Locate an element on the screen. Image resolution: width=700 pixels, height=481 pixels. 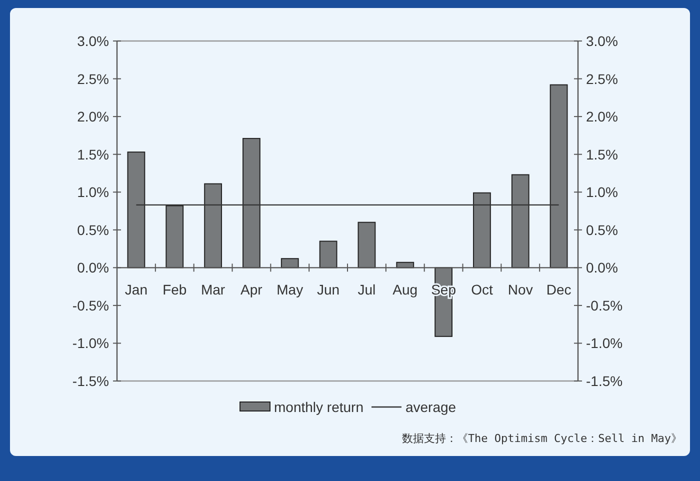
y-tick-label: -1.0% is located at coordinates (90, 343).